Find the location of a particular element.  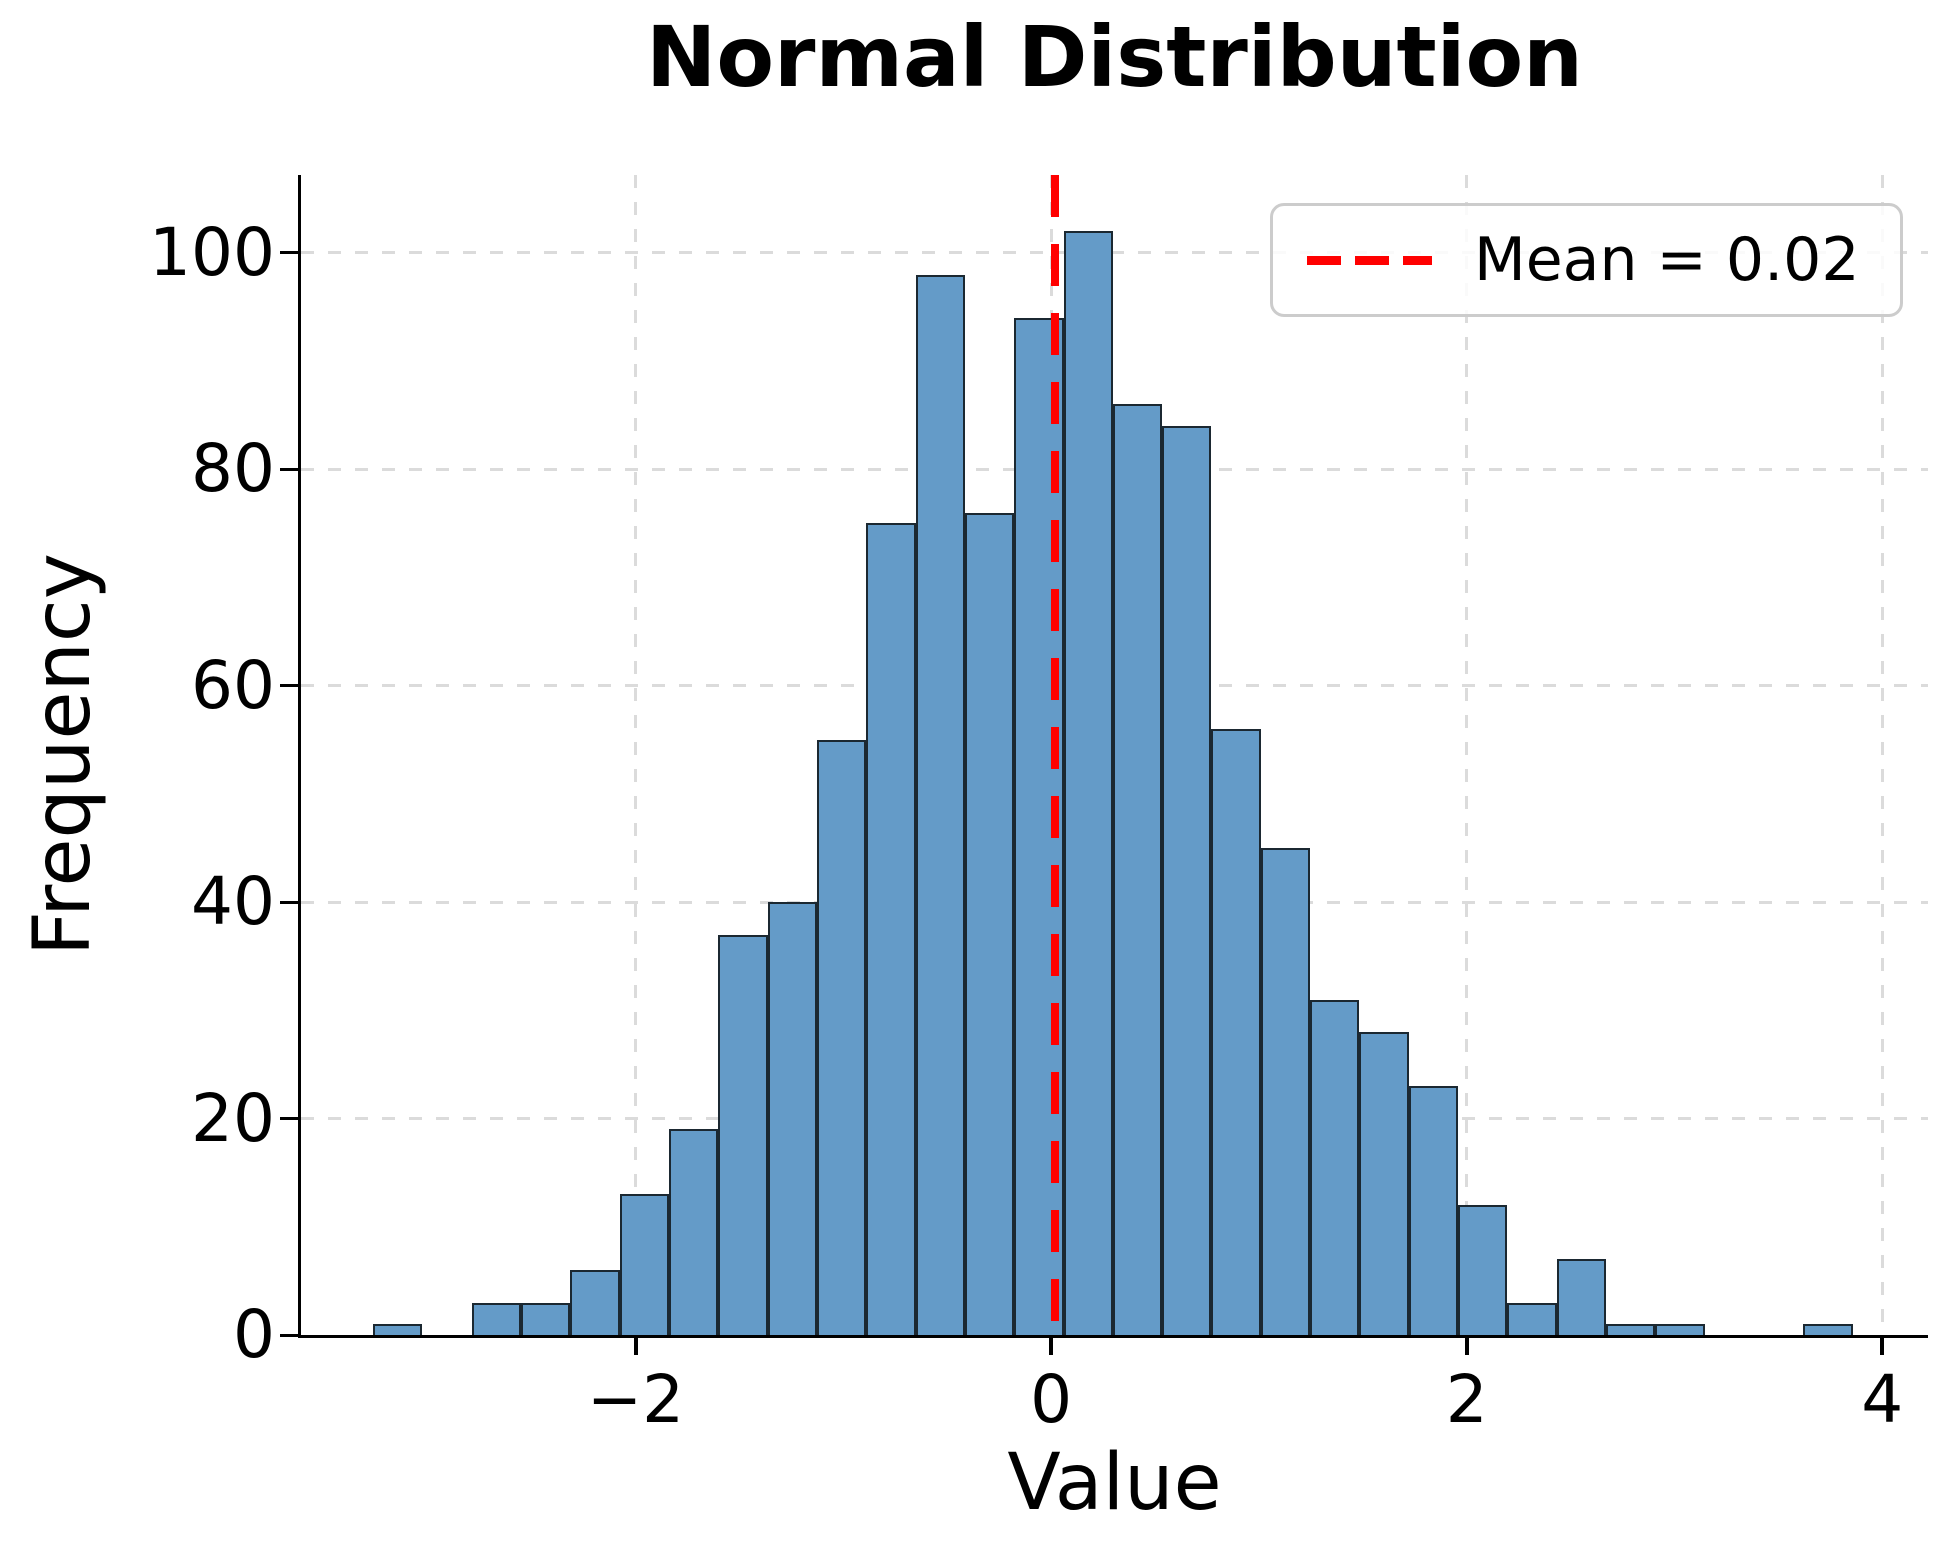

mean-dashed-line-swatch is located at coordinates (1369, 260).